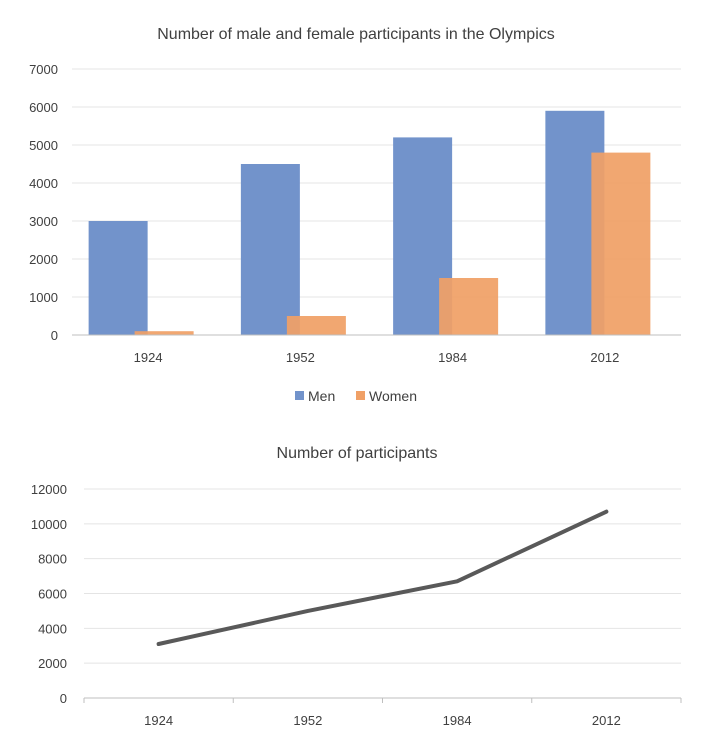 The width and height of the screenshot is (701, 743). Describe the element at coordinates (43, 221) in the screenshot. I see `y-tick-label: 3000` at that location.